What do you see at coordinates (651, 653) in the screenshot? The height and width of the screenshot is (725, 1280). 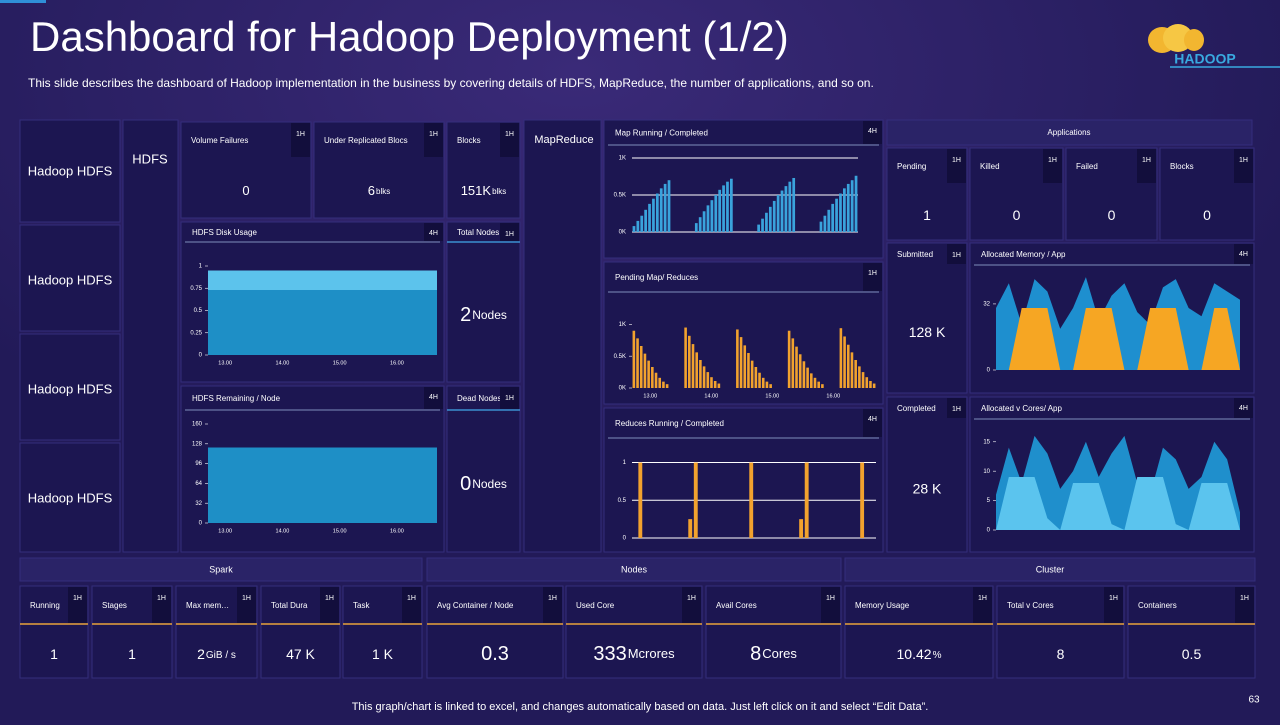 I see `value-unit: Mcrores` at bounding box center [651, 653].